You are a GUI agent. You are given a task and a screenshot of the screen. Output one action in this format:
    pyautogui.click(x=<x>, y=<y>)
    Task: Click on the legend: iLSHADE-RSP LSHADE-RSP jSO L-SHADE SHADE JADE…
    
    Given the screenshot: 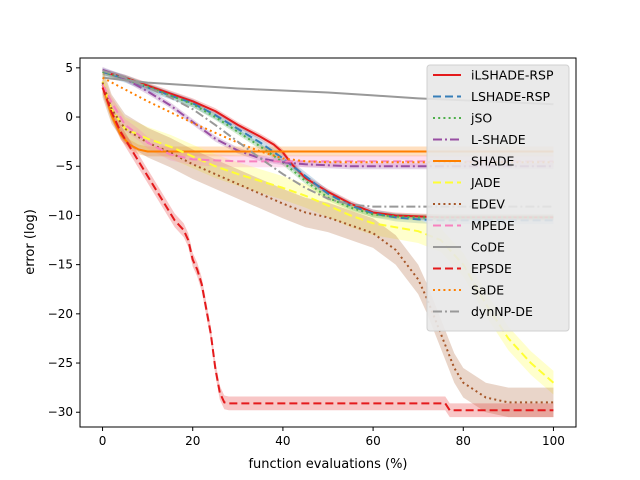 What is the action you would take?
    pyautogui.click(x=498, y=198)
    